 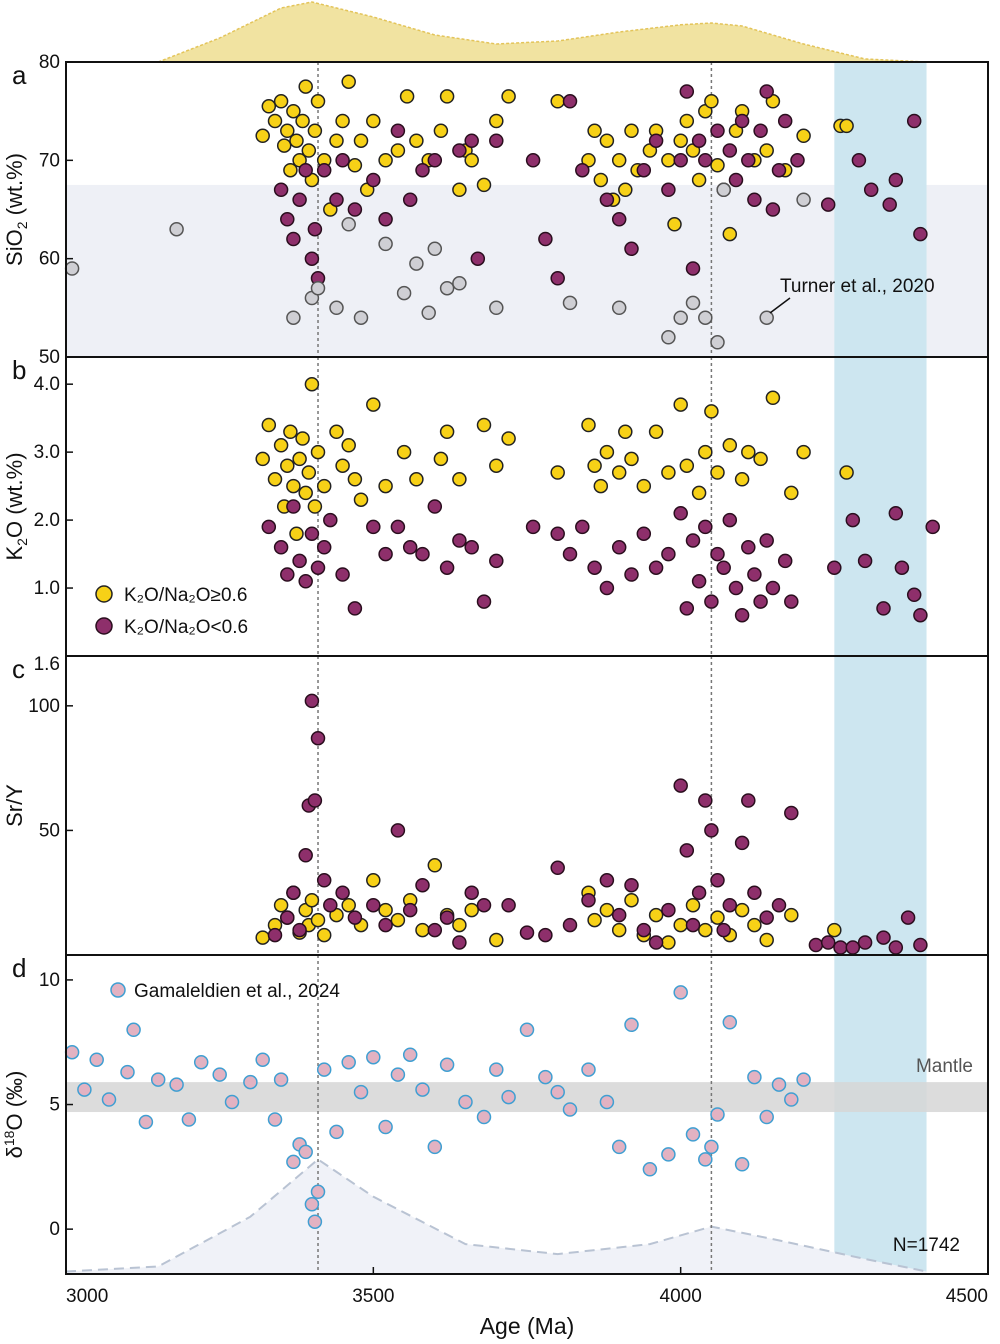 I want to click on y-tick-label: 50, so click(x=49, y=357).